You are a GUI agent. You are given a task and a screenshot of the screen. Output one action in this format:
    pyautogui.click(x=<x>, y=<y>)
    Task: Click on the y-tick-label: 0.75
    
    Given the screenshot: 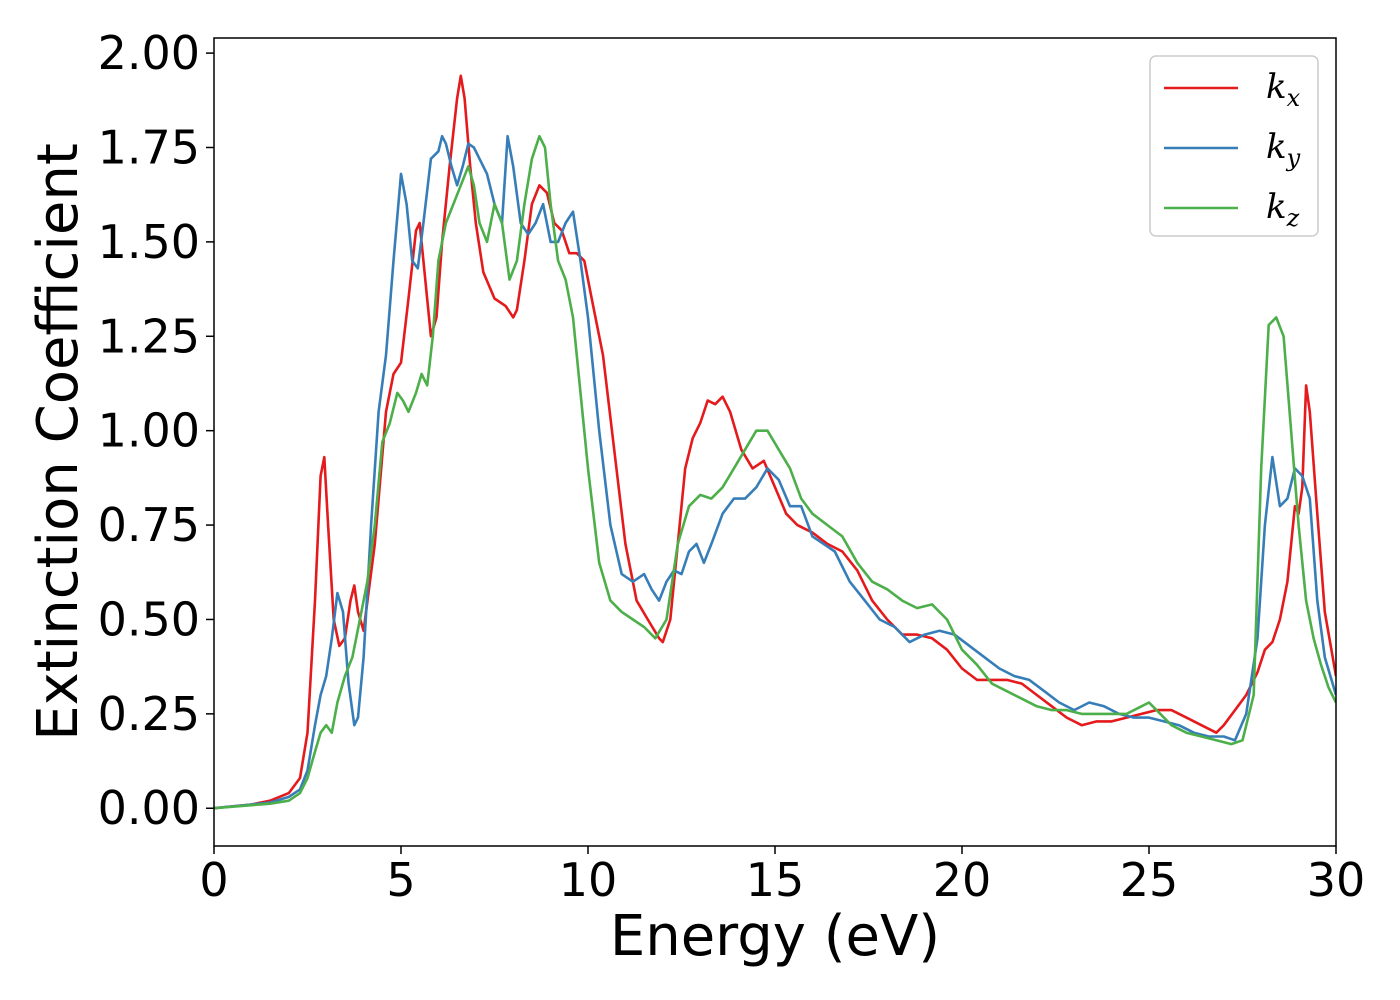 What is the action you would take?
    pyautogui.click(x=149, y=525)
    